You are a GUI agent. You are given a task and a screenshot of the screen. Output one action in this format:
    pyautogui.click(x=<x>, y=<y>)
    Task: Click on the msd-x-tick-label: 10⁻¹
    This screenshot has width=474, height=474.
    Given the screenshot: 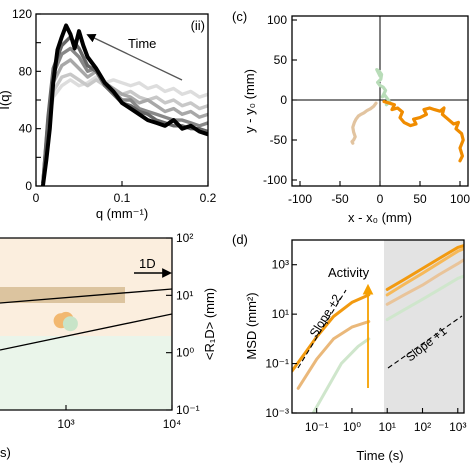 What is the action you would take?
    pyautogui.click(x=317, y=427)
    